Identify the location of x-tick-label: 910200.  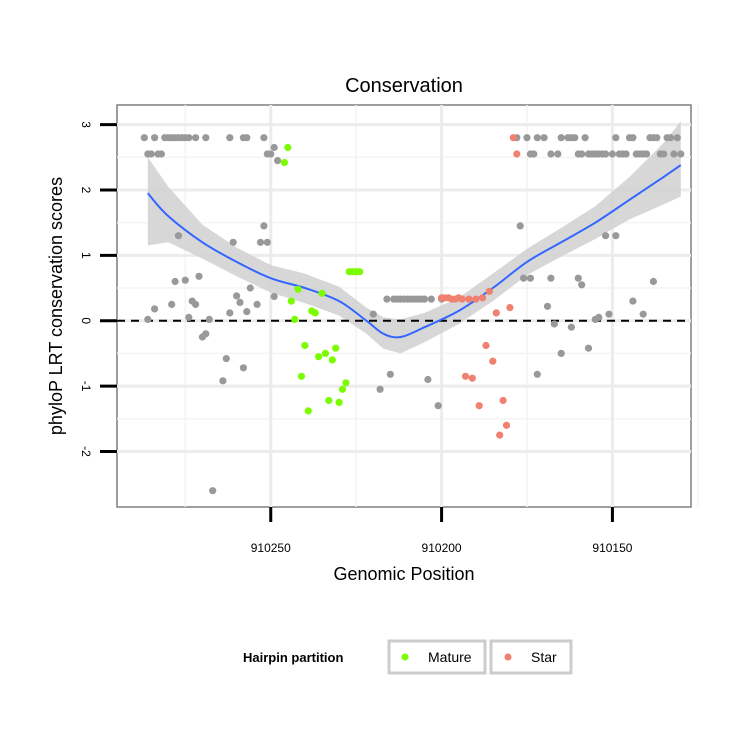
(442, 548).